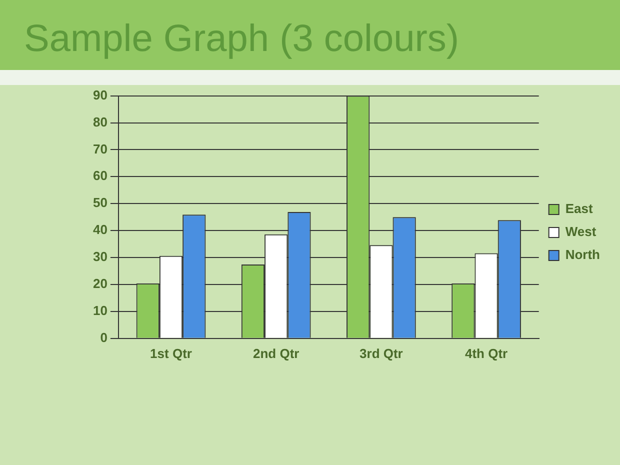  What do you see at coordinates (100, 202) in the screenshot?
I see `y-tick-label: 50` at bounding box center [100, 202].